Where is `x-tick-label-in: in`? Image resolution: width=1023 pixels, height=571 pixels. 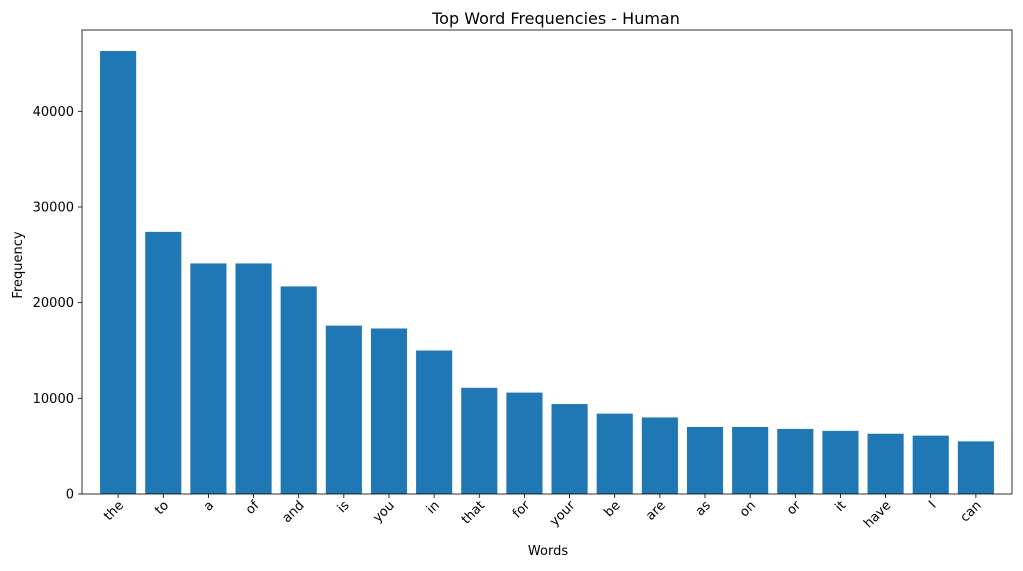
x-tick-label-in: in is located at coordinates (433, 507).